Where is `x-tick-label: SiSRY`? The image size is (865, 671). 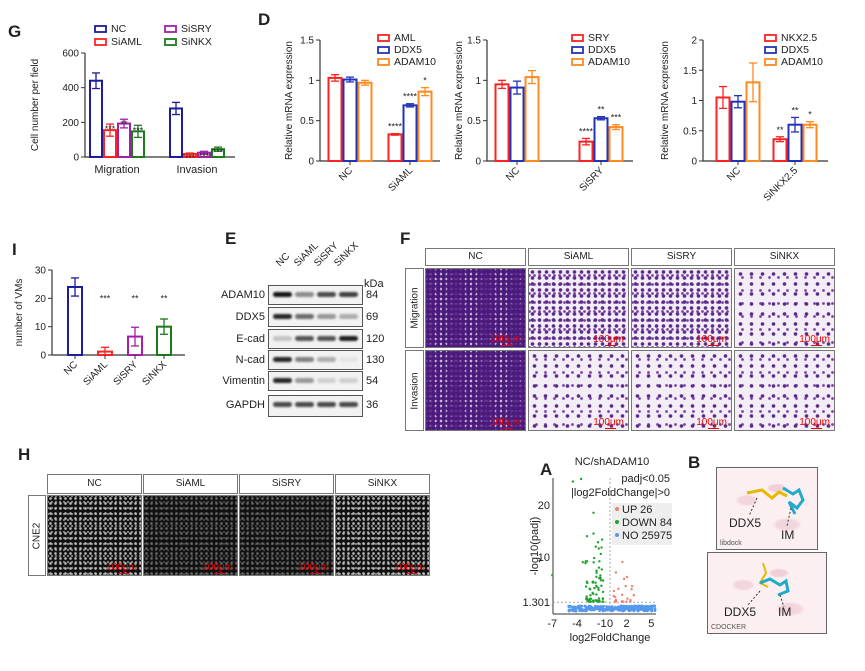 x-tick-label: SiSRY is located at coordinates (126, 373).